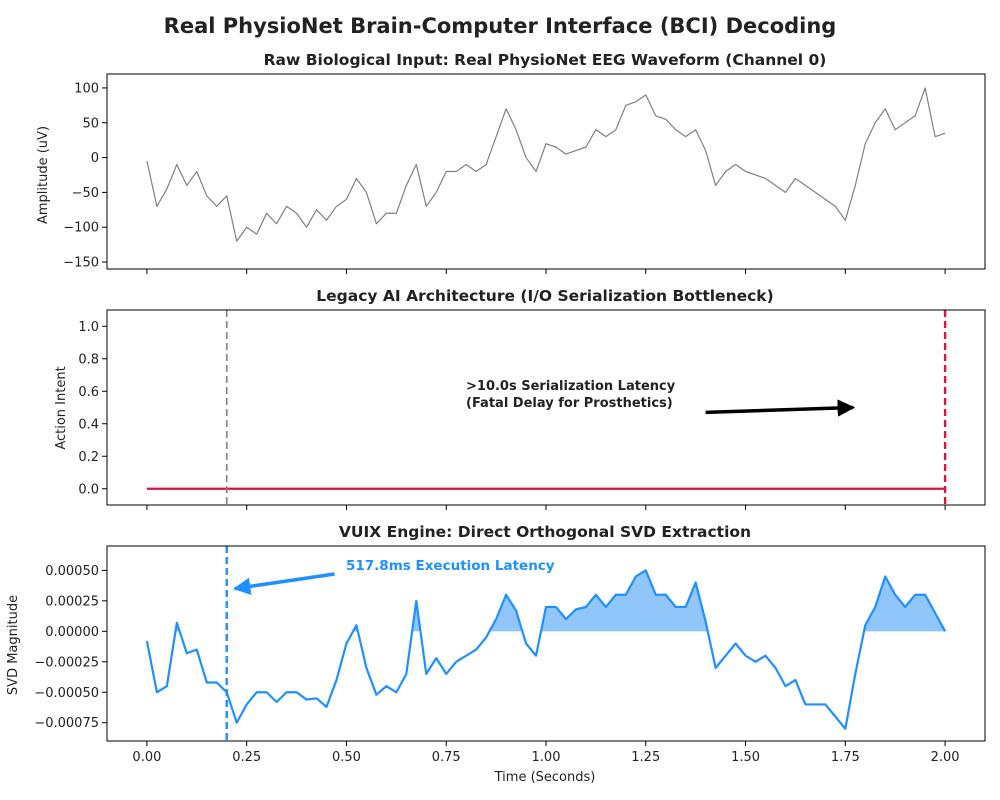 The height and width of the screenshot is (800, 1000). I want to click on eeg-y-tick-label-0: −150, so click(81, 263).